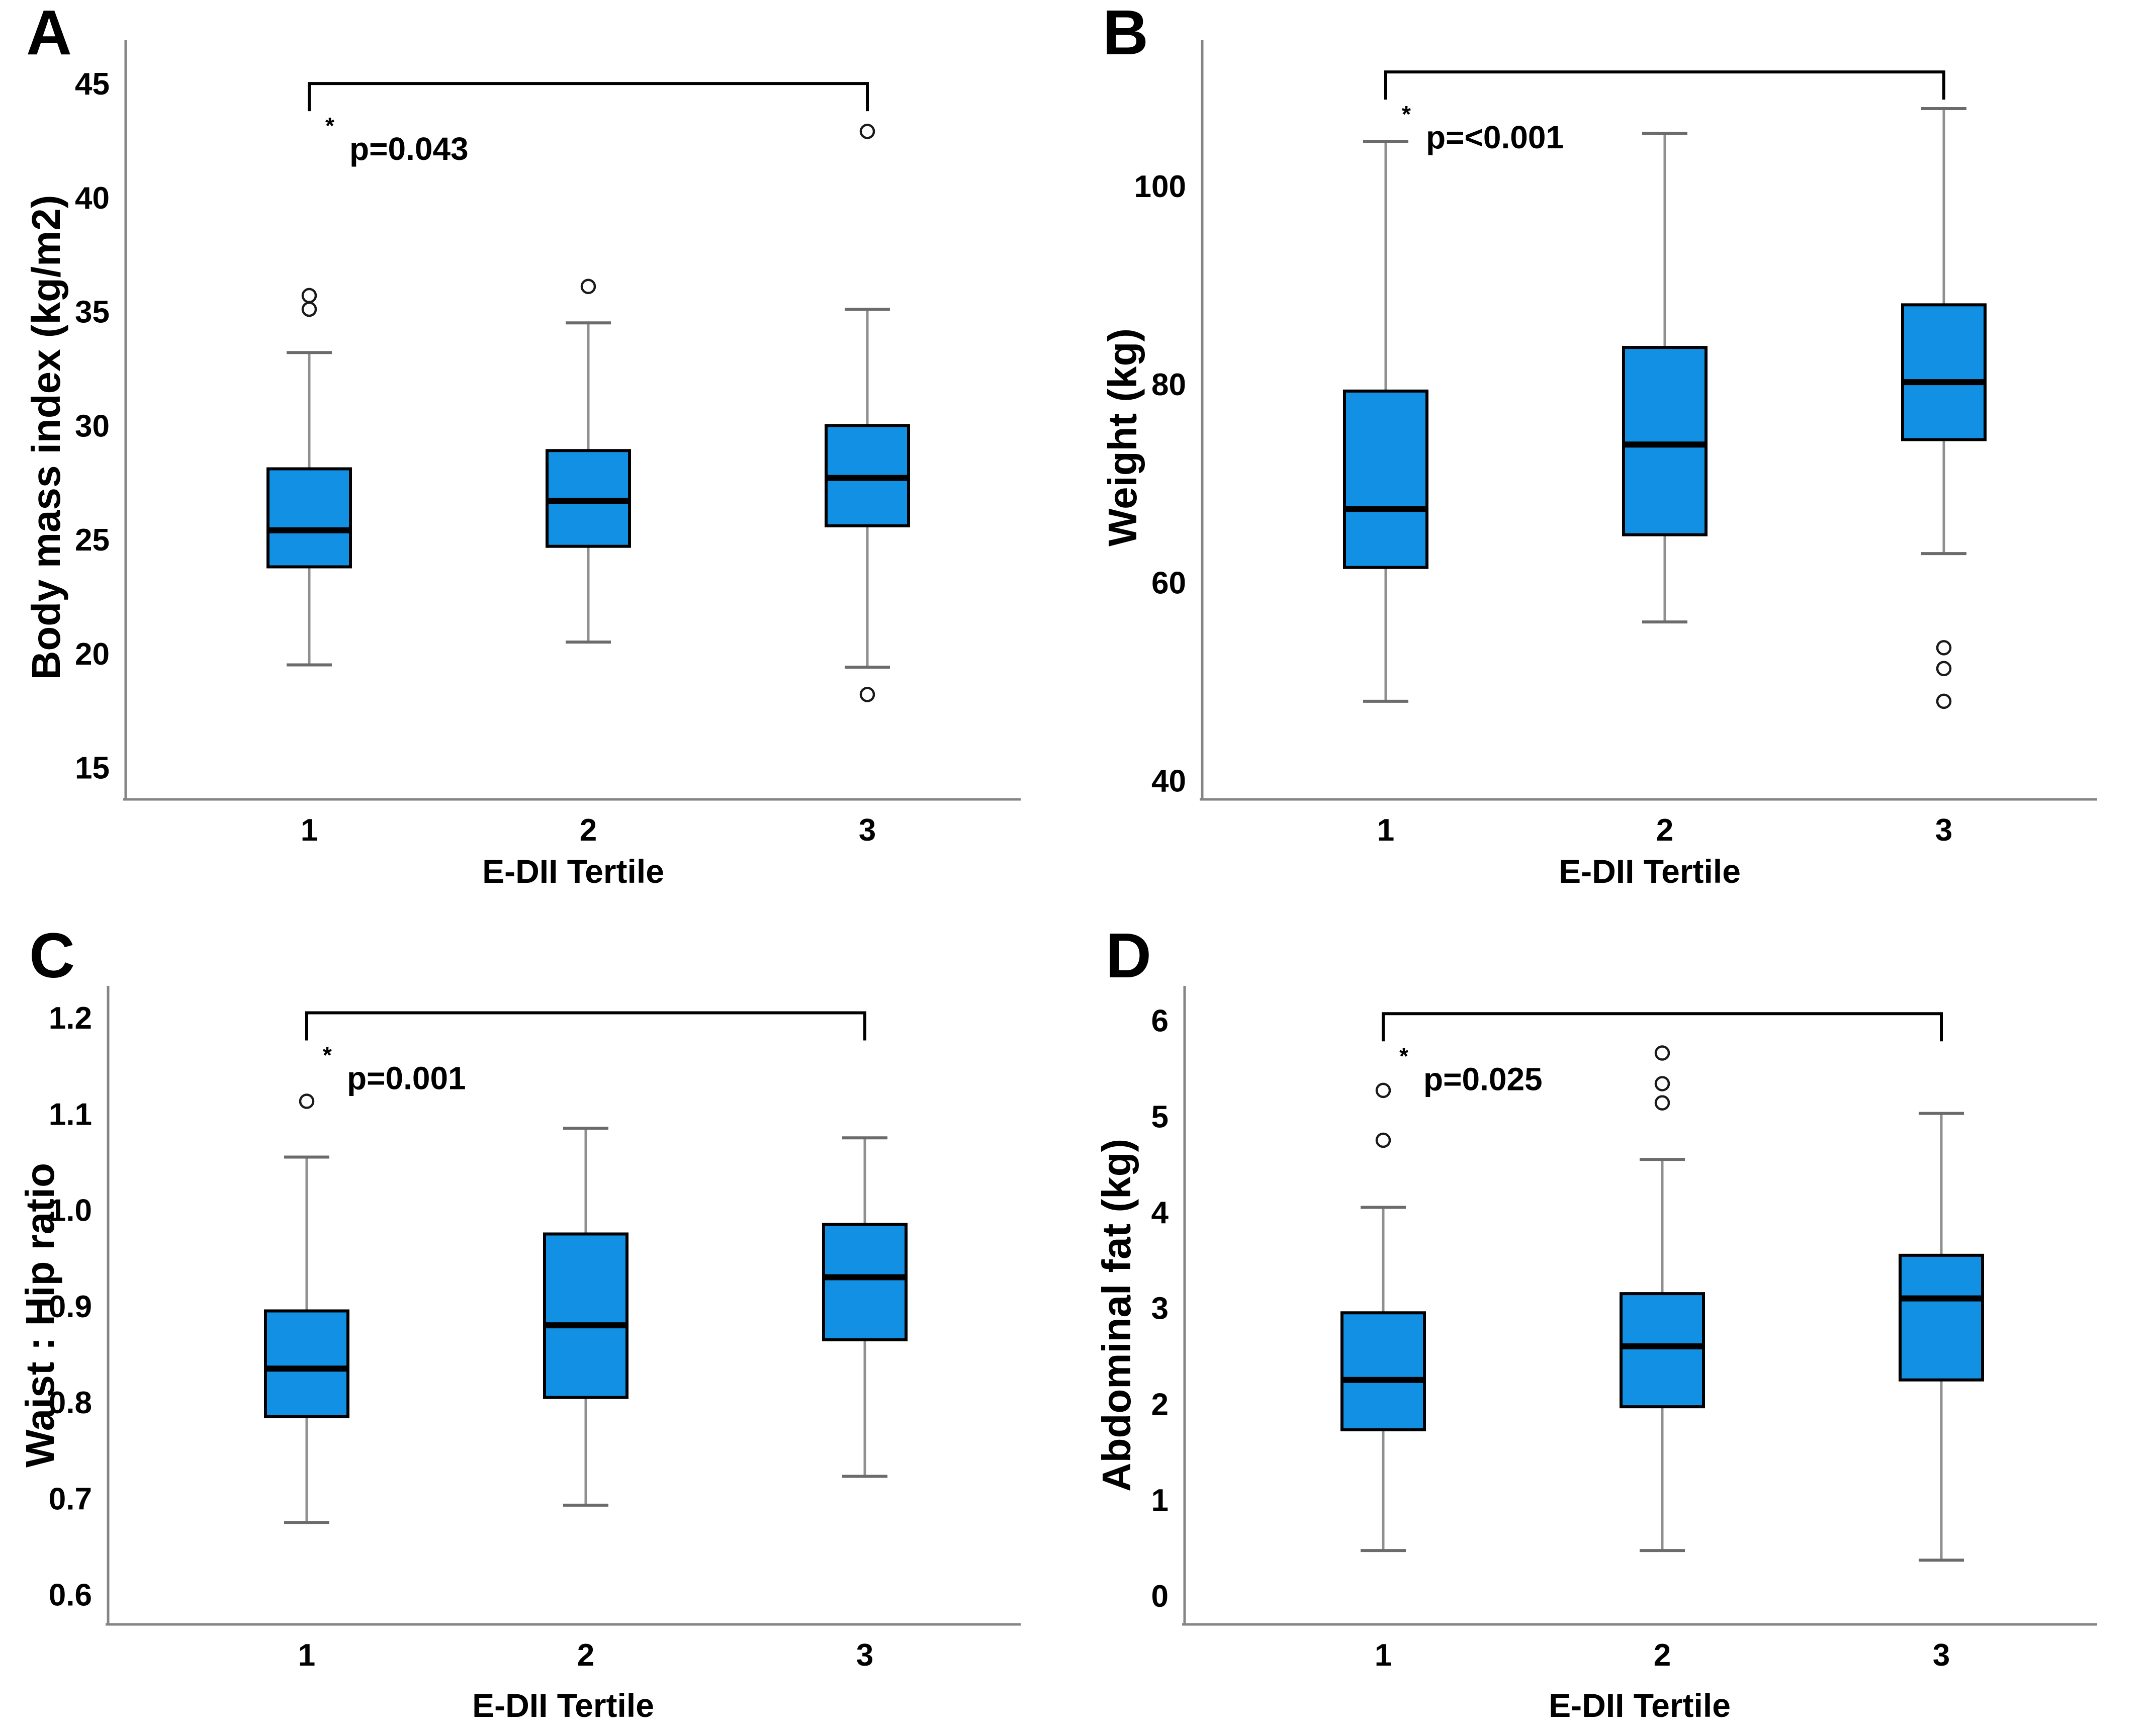 This screenshot has width=2153, height=1736. What do you see at coordinates (1160, 186) in the screenshot?
I see `y-tick-label: 100` at bounding box center [1160, 186].